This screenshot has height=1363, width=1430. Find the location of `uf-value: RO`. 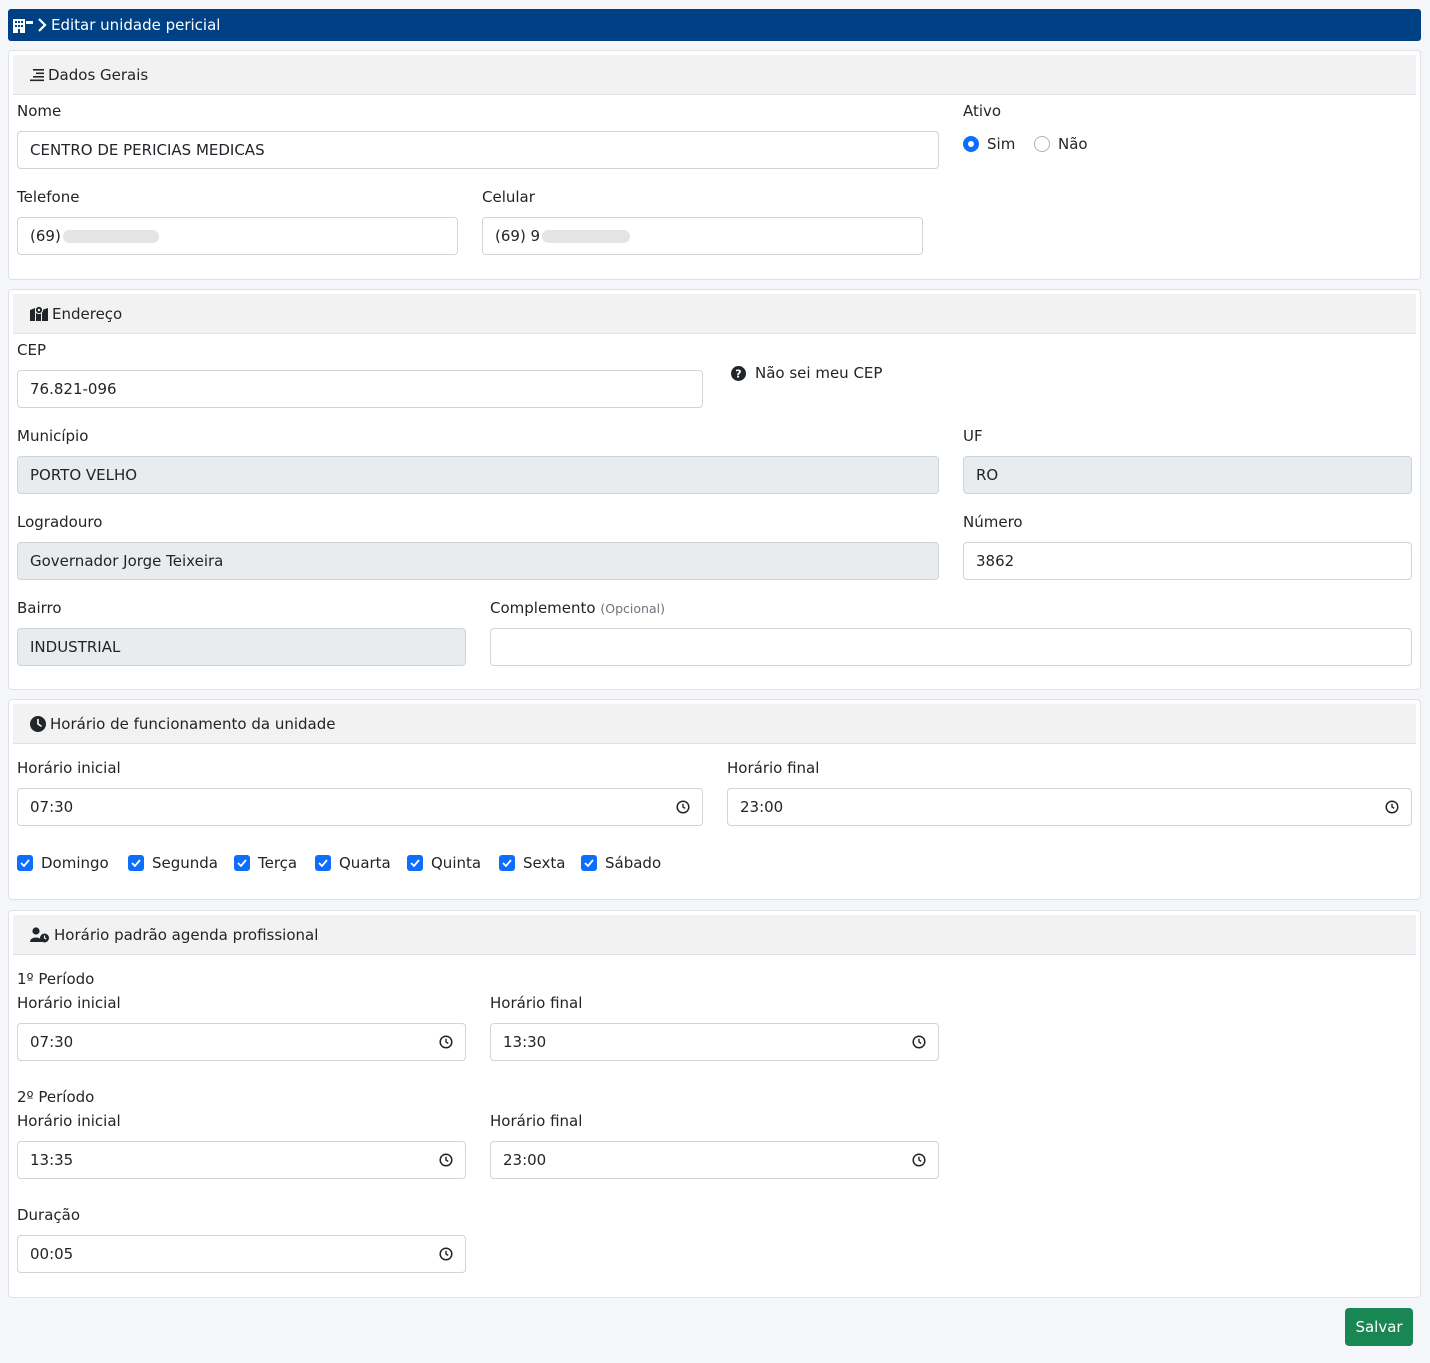

uf-value: RO is located at coordinates (987, 475).